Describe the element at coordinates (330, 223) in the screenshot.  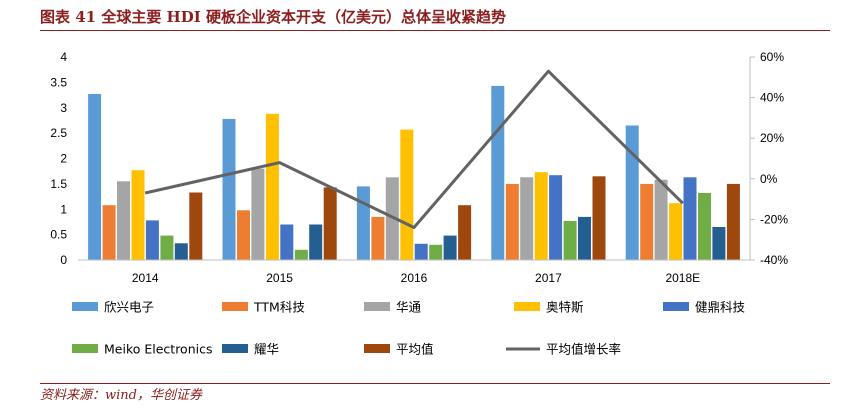
I see `bar-8-2015` at that location.